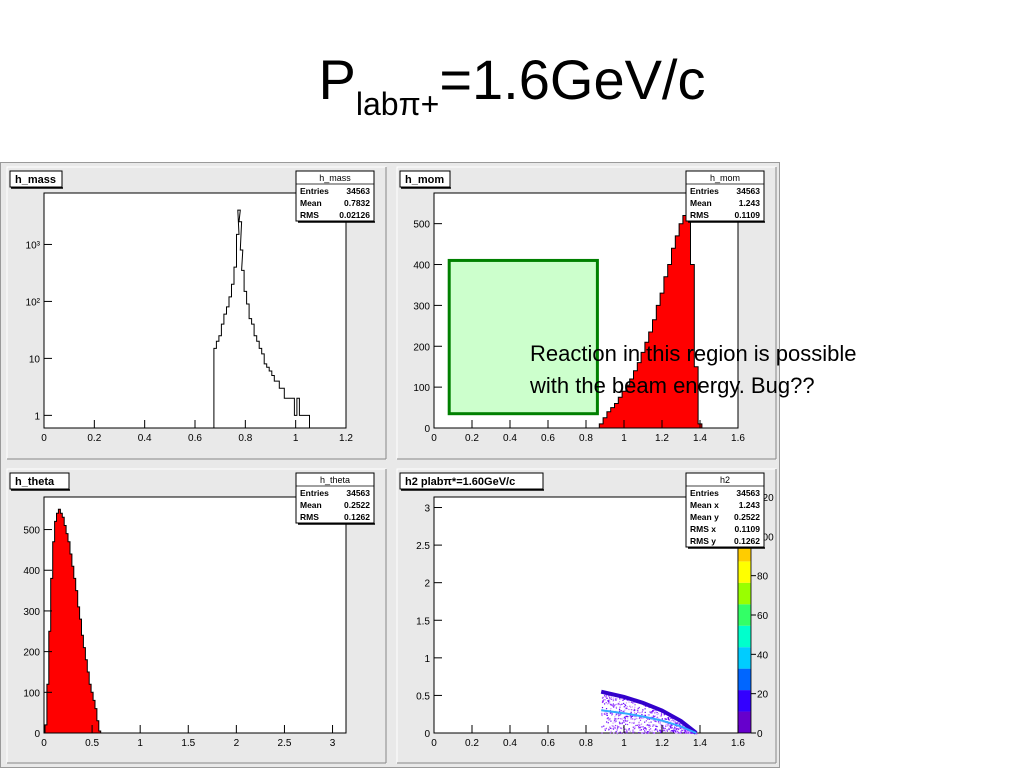  I want to click on stats-value: 0.1109, so click(747, 529).